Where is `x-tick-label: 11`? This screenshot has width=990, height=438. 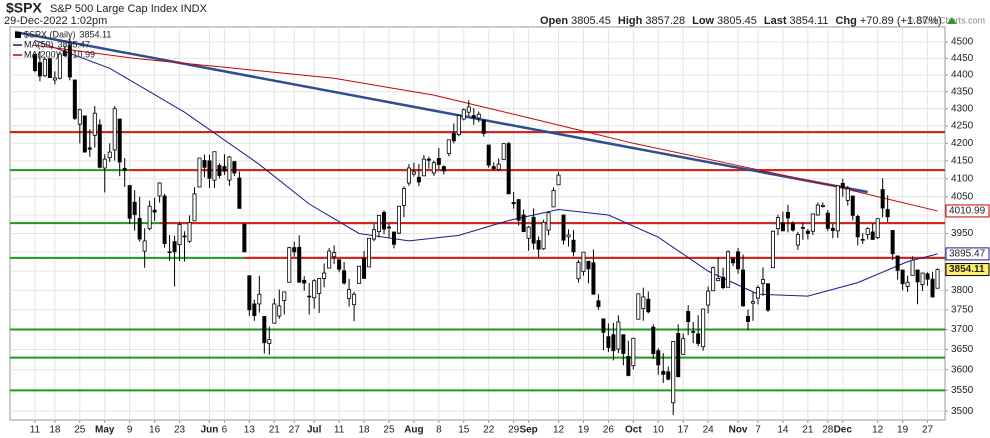 x-tick-label: 11 is located at coordinates (339, 430).